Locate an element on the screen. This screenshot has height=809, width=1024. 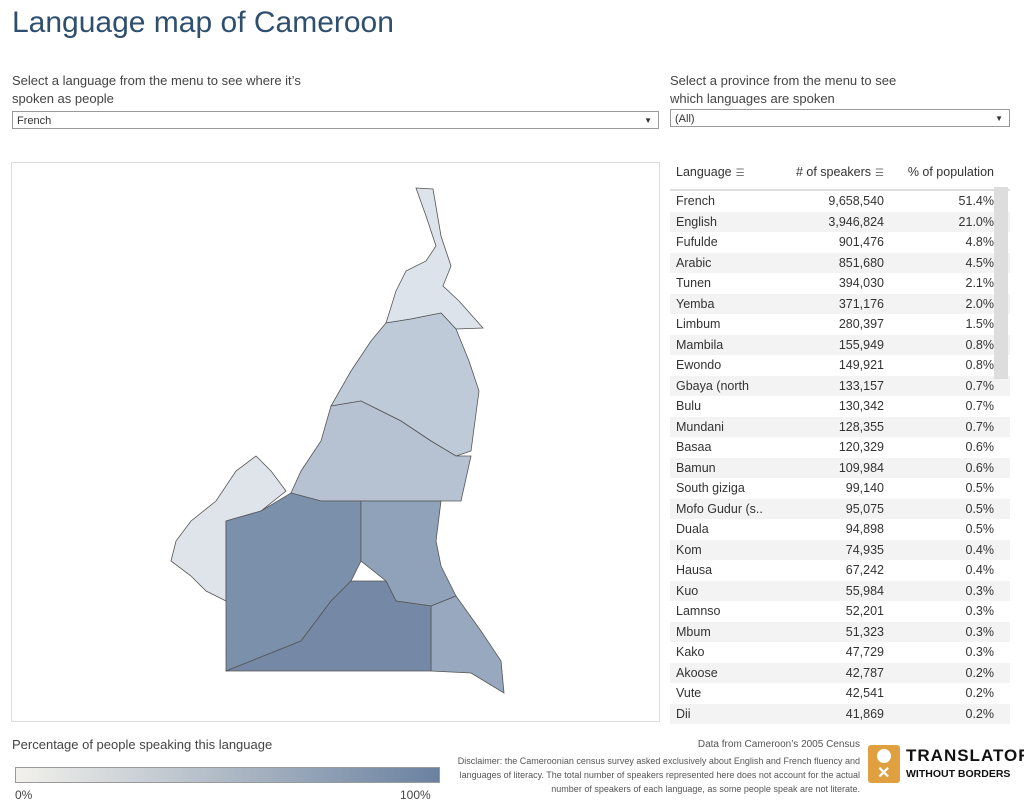
cell-language: Mambila is located at coordinates (700, 344).